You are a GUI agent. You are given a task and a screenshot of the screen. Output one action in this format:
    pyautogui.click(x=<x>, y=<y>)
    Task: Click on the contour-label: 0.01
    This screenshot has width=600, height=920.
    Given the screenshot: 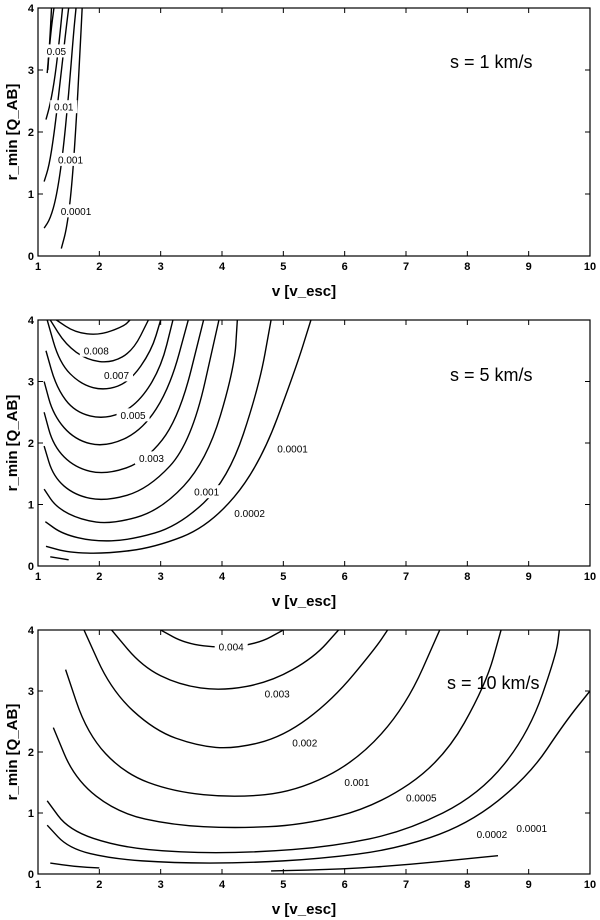 What is the action you would take?
    pyautogui.click(x=64, y=108)
    